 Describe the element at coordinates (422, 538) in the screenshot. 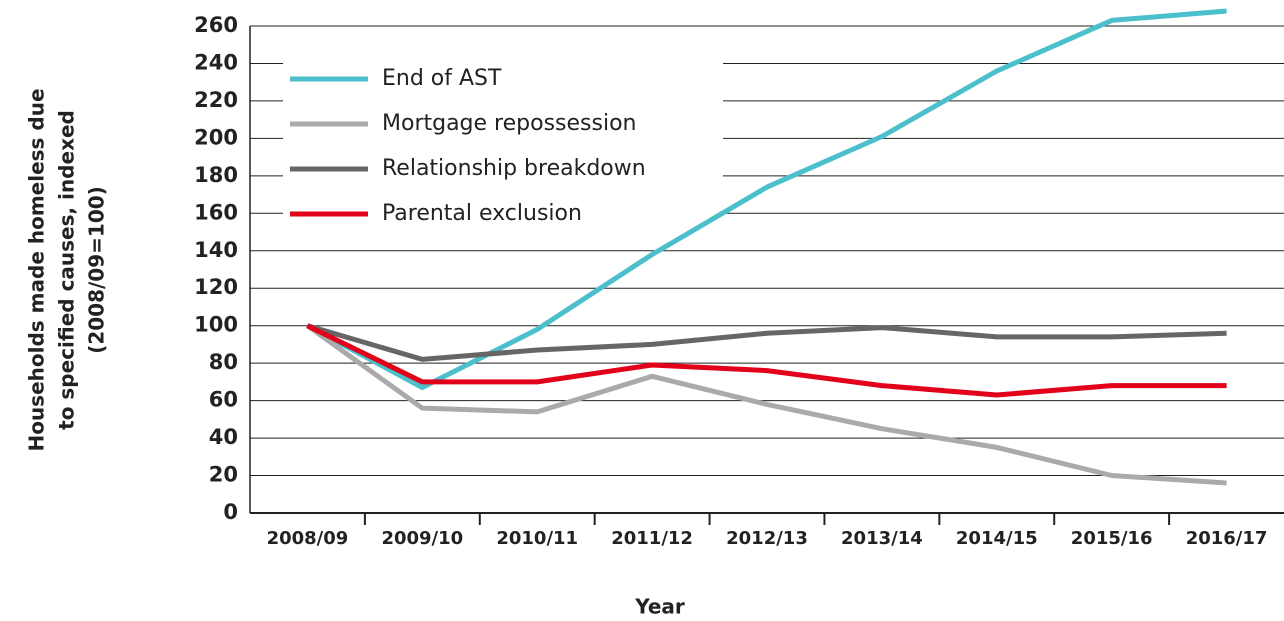

I see `x-tick-label: 2009/10` at that location.